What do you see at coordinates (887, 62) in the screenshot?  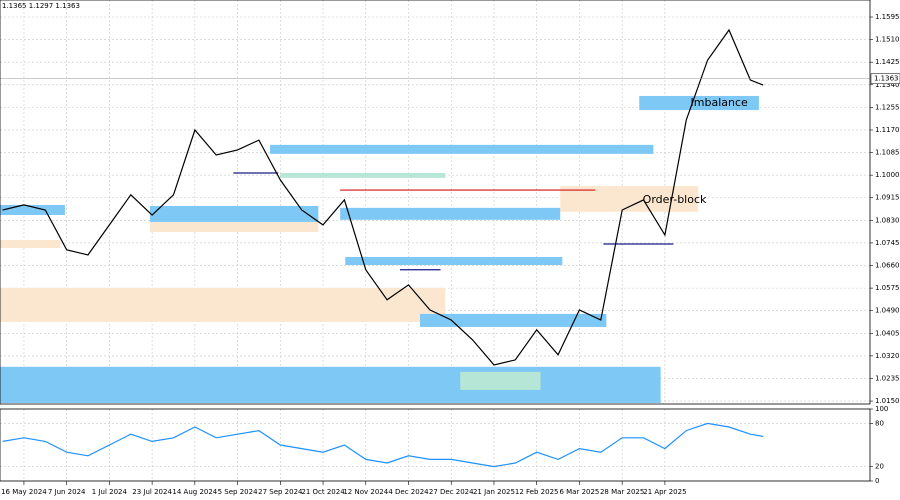 I see `y-tick-label: 1.1425` at bounding box center [887, 62].